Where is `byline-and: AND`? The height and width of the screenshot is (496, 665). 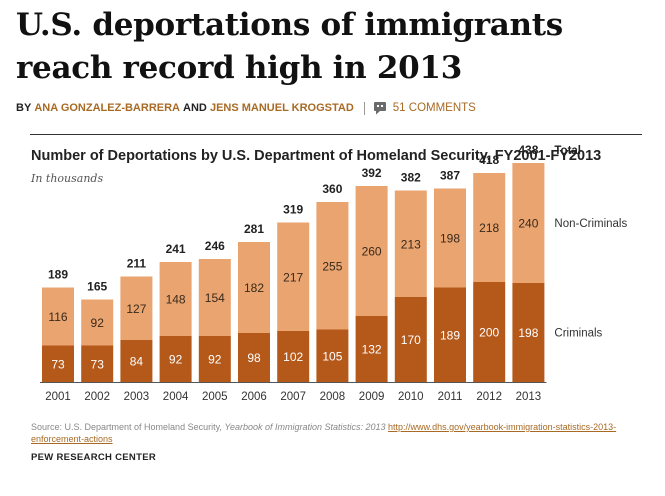 byline-and: AND is located at coordinates (195, 108).